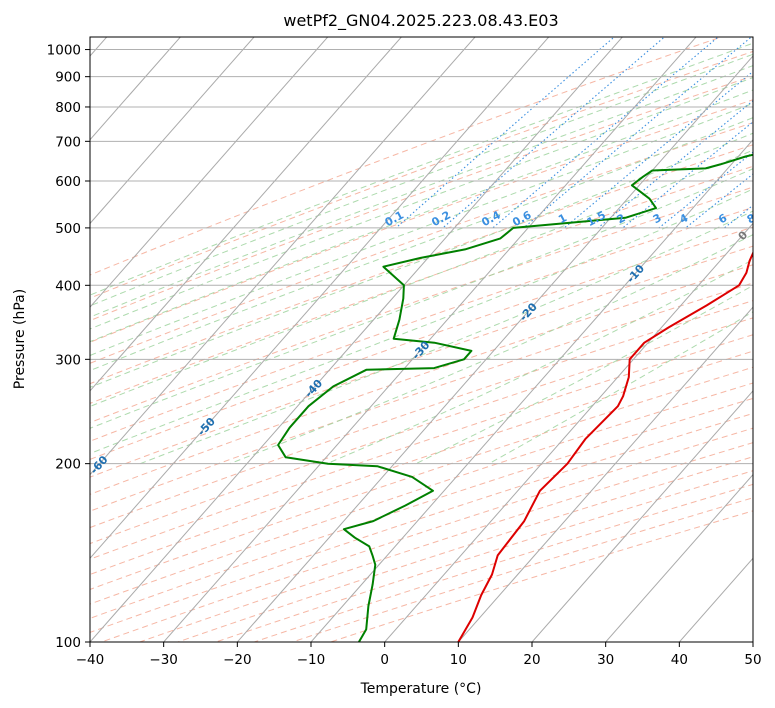 The width and height of the screenshot is (775, 708). Describe the element at coordinates (68, 78) in the screenshot. I see `y-tick-label: 900` at that location.